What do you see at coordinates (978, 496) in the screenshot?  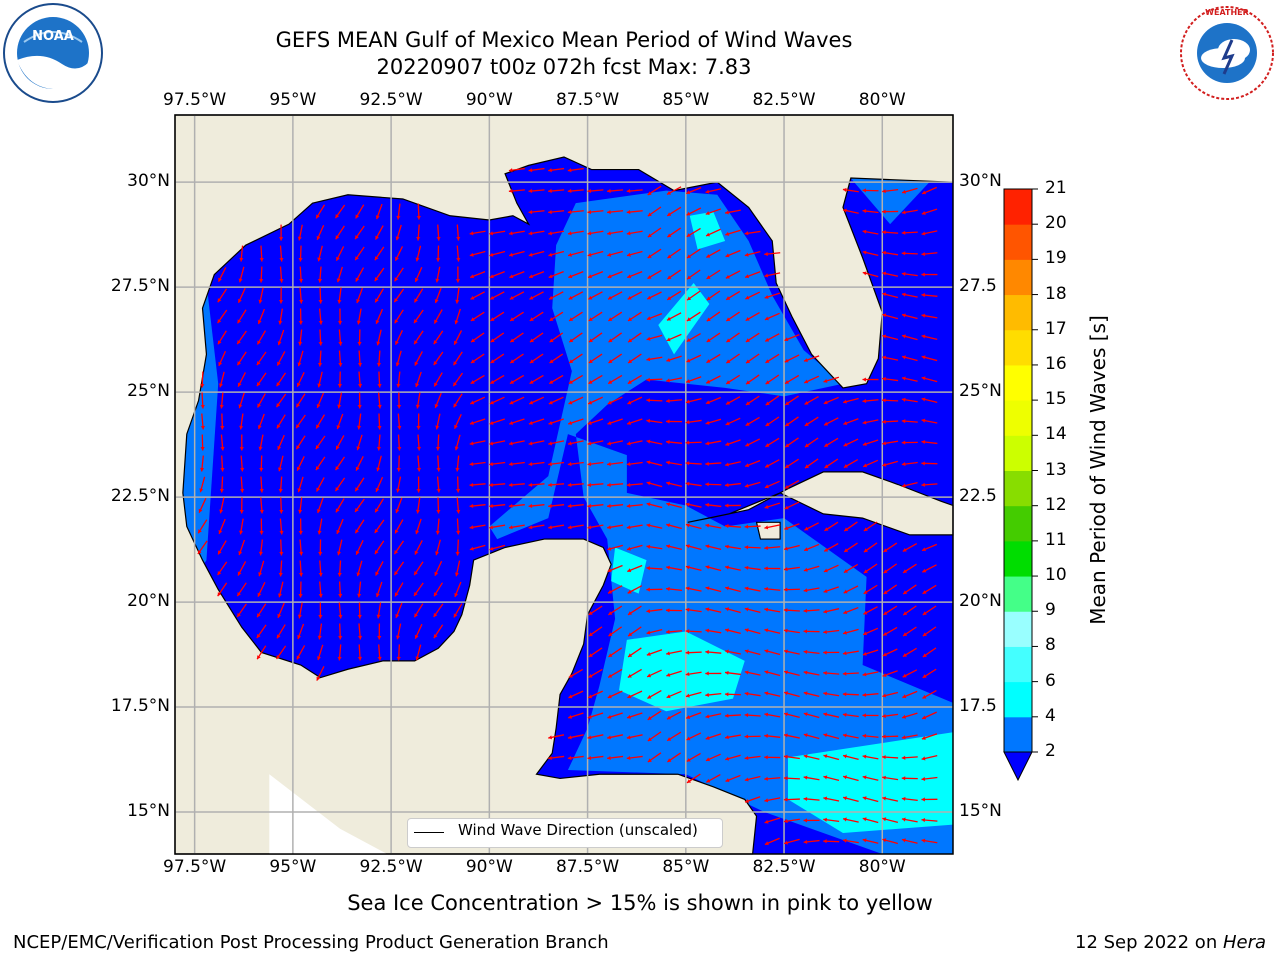 I see `lat-tick-label-right: 22.5` at bounding box center [978, 496].